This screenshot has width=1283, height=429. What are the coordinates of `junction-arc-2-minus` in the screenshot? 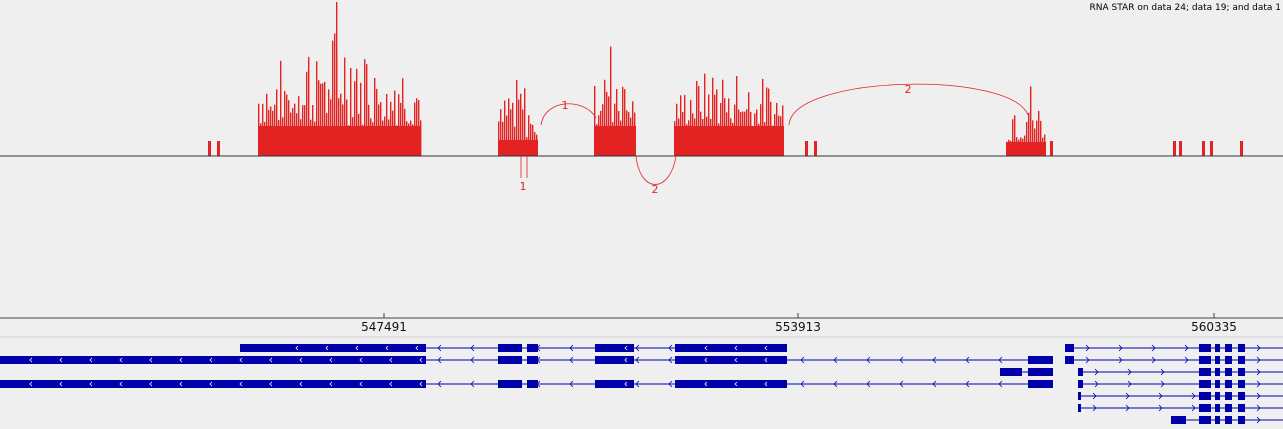 It's located at (656, 170).